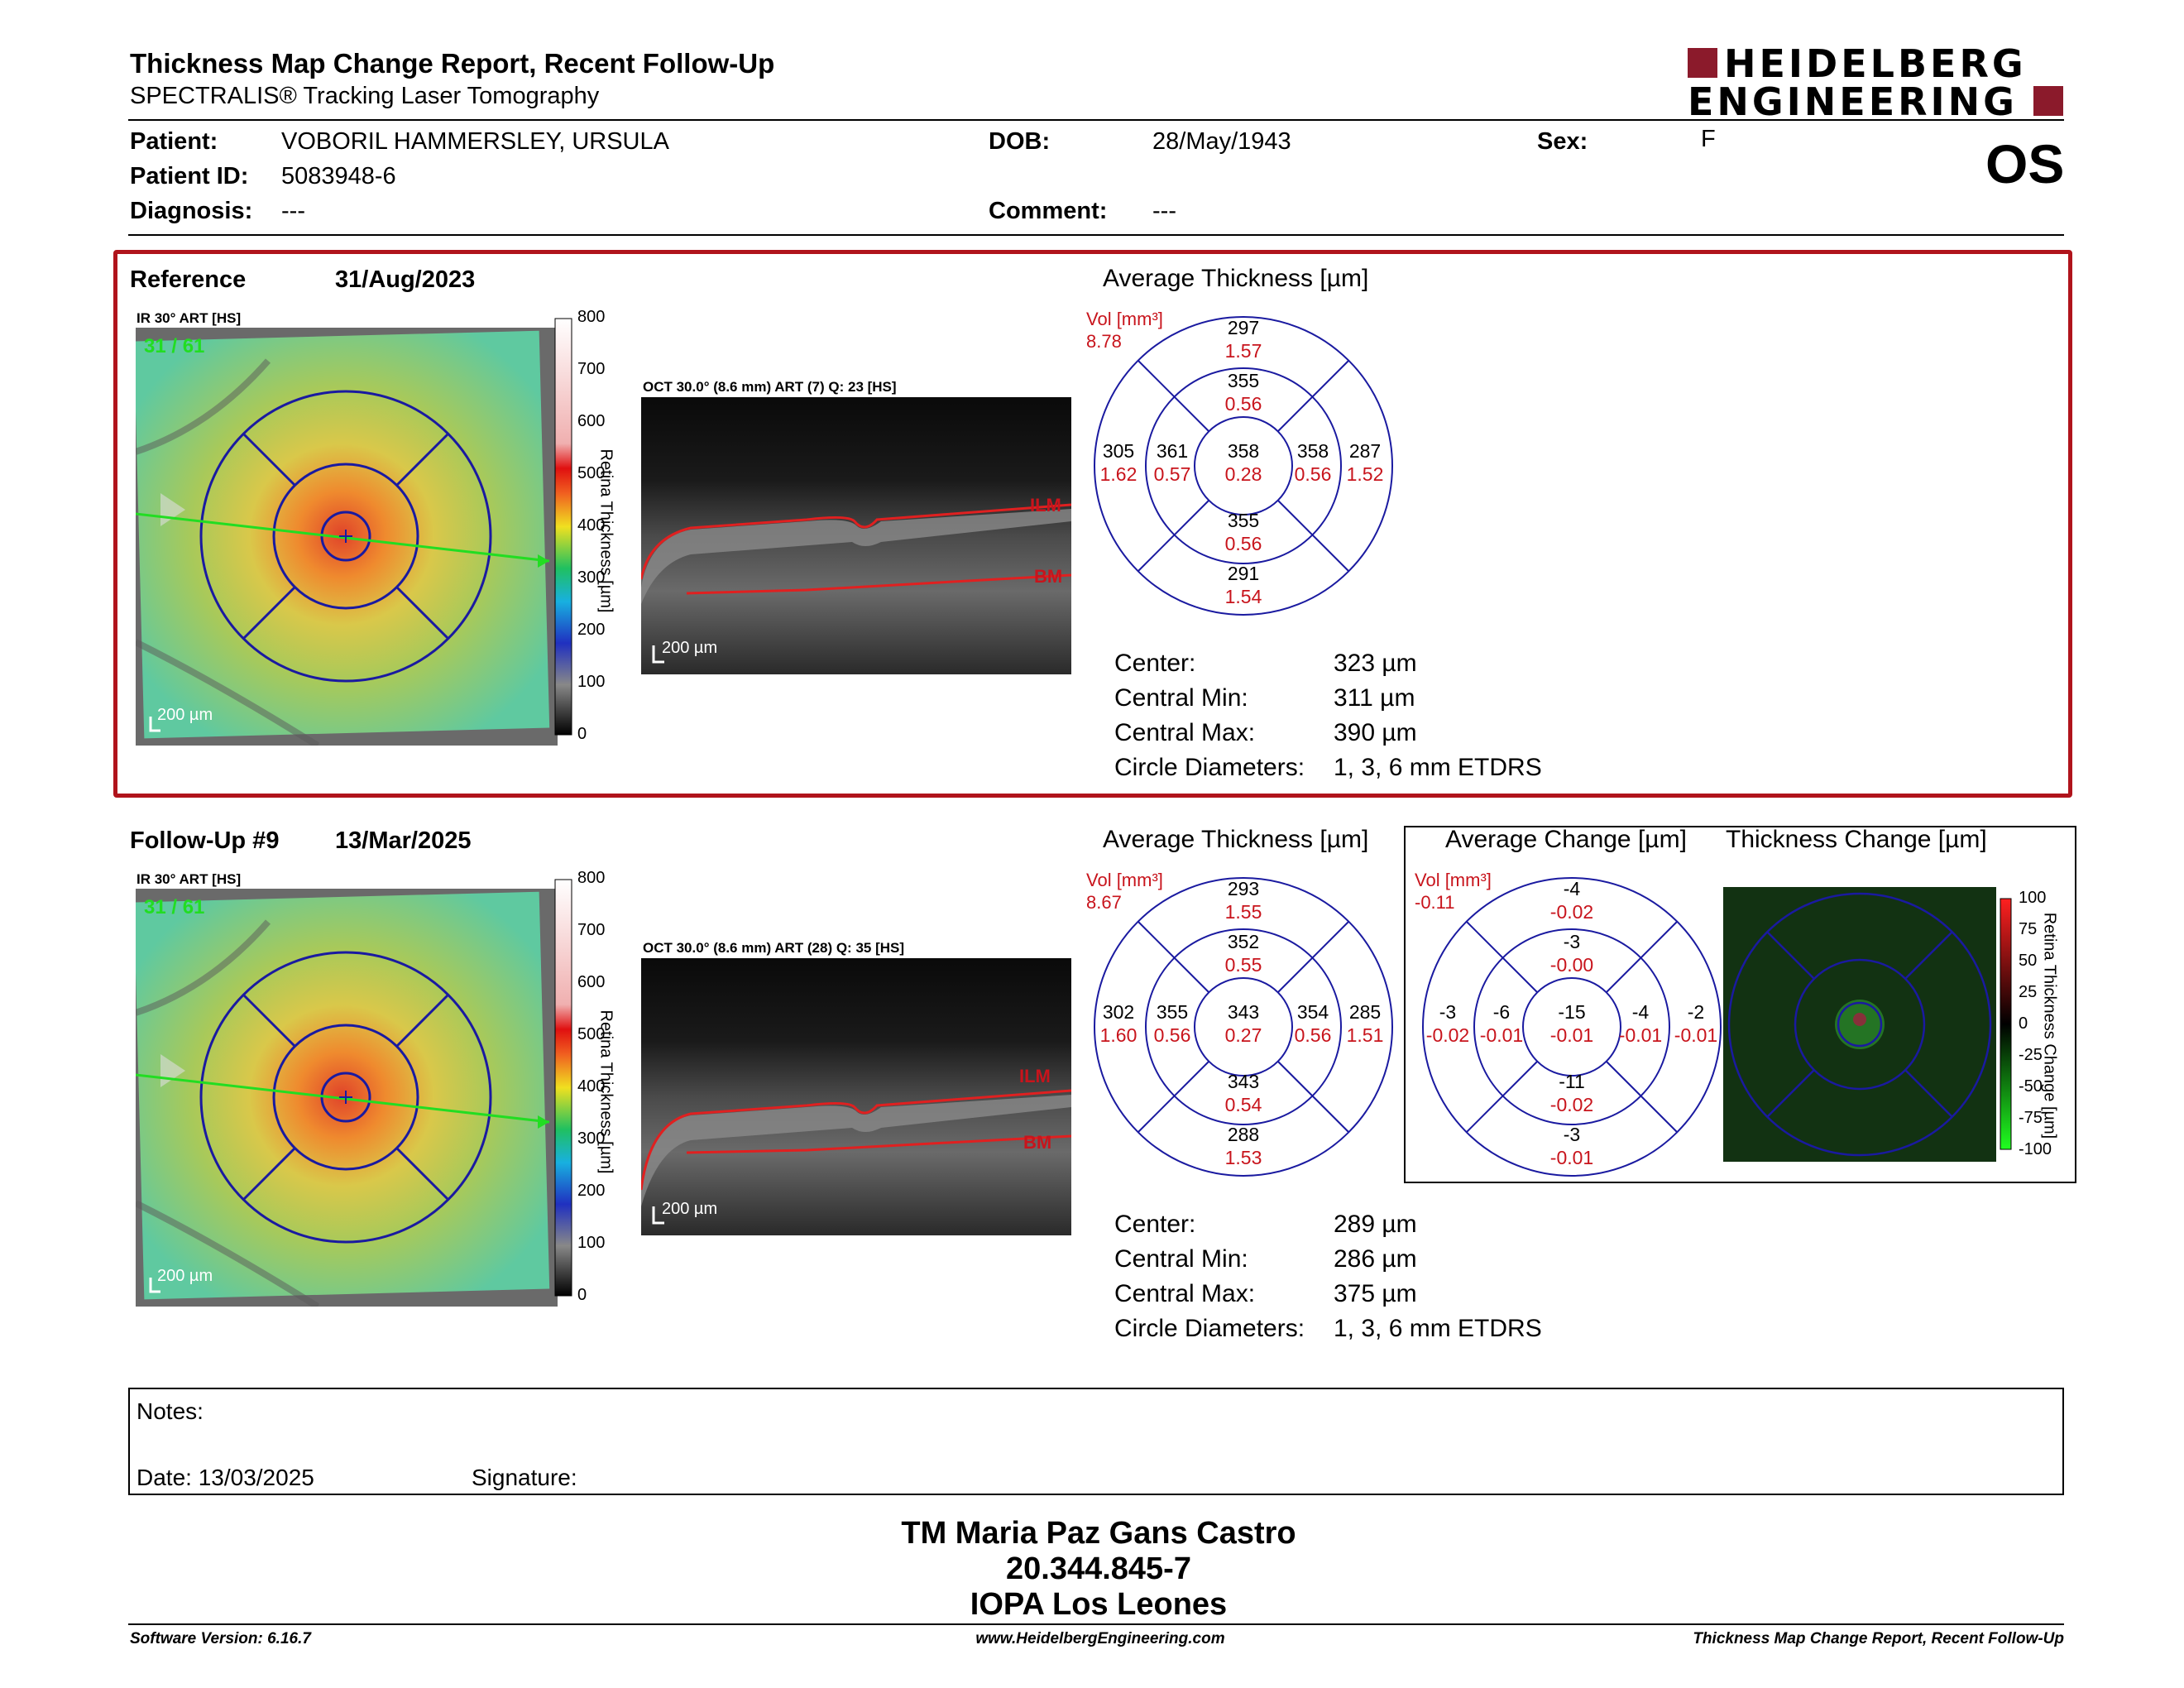 The height and width of the screenshot is (1688, 2184). Describe the element at coordinates (189, 176) in the screenshot. I see `patient-id-label: Patient ID:` at that location.